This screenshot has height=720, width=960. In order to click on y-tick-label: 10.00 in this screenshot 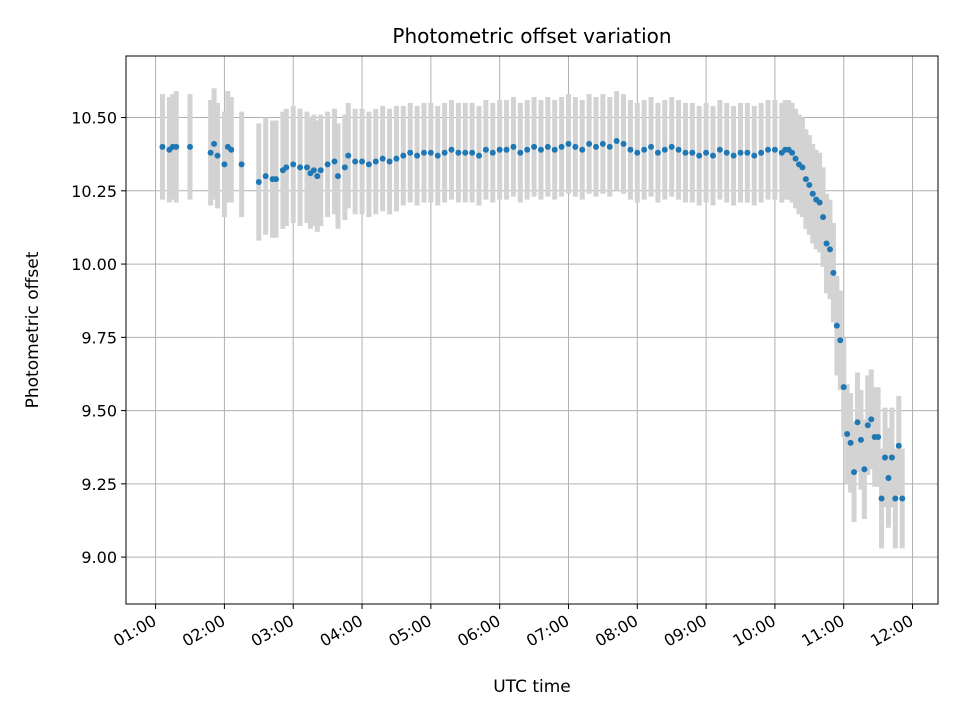, I will do `click(94, 264)`.